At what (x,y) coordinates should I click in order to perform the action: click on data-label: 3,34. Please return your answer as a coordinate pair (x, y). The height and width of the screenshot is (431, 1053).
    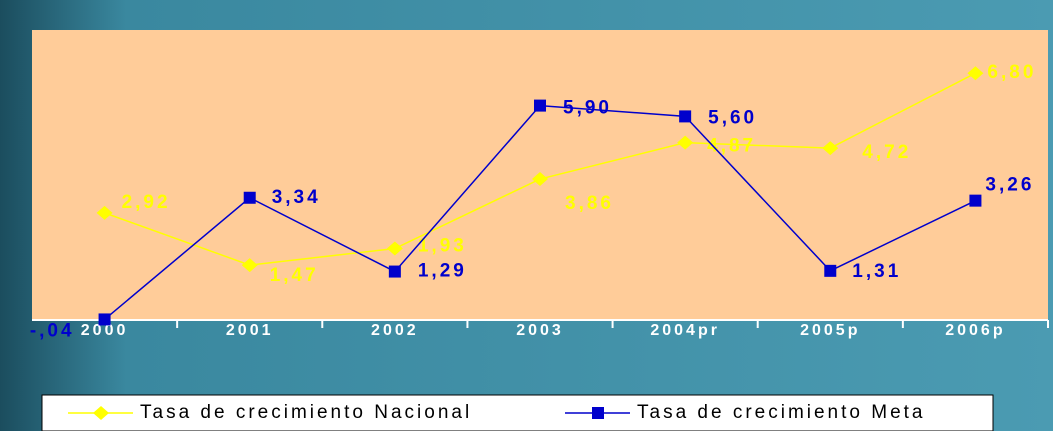
    Looking at the image, I should click on (296, 197).